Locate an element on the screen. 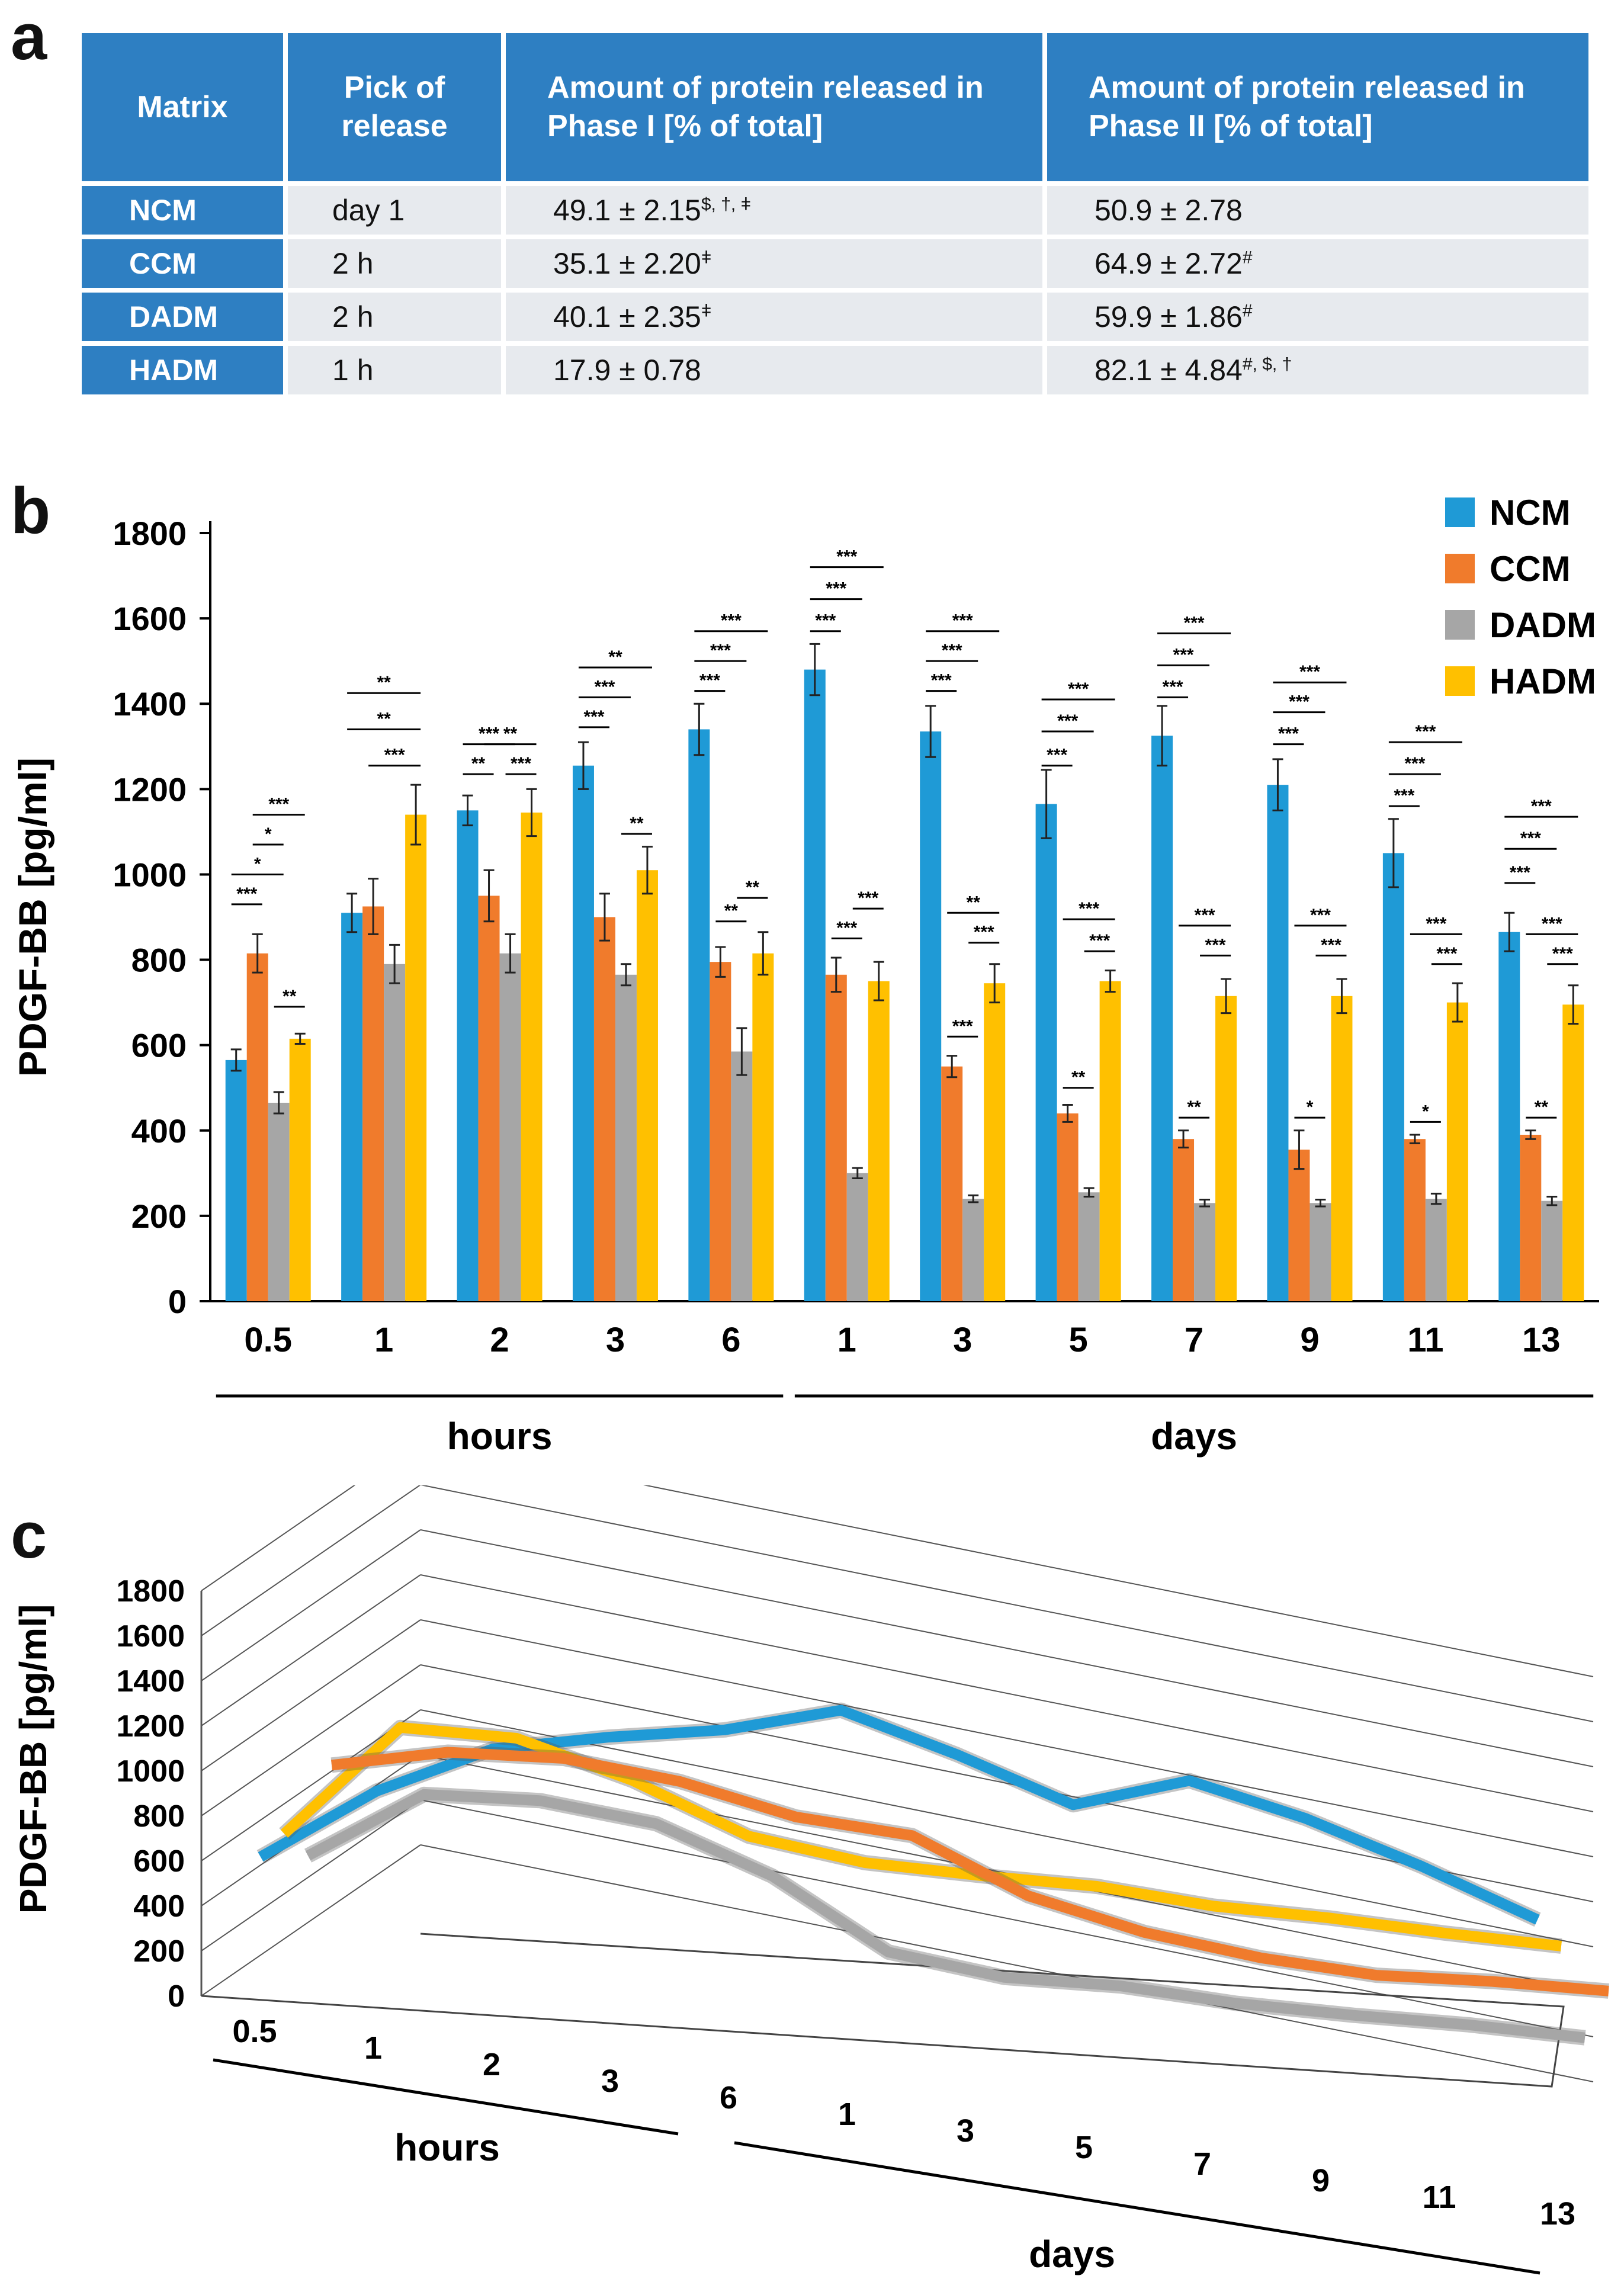 The image size is (1624, 2279). cell-phase-1: 35.1 ± 2.20ǂ is located at coordinates (774, 263).